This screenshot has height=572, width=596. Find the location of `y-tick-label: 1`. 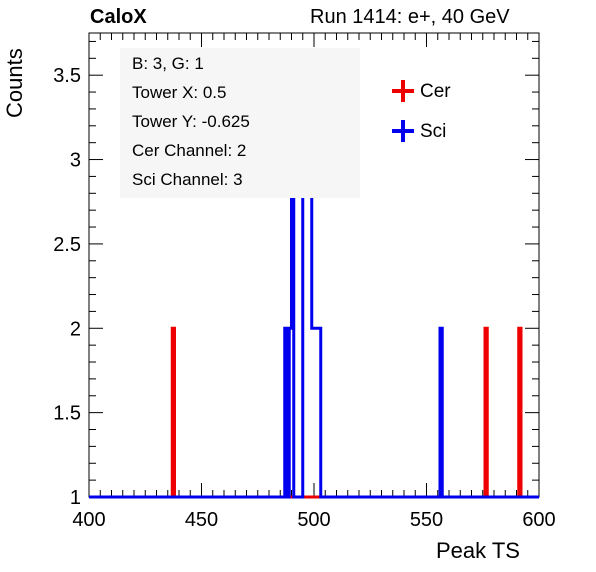

y-tick-label: 1 is located at coordinates (75, 498).